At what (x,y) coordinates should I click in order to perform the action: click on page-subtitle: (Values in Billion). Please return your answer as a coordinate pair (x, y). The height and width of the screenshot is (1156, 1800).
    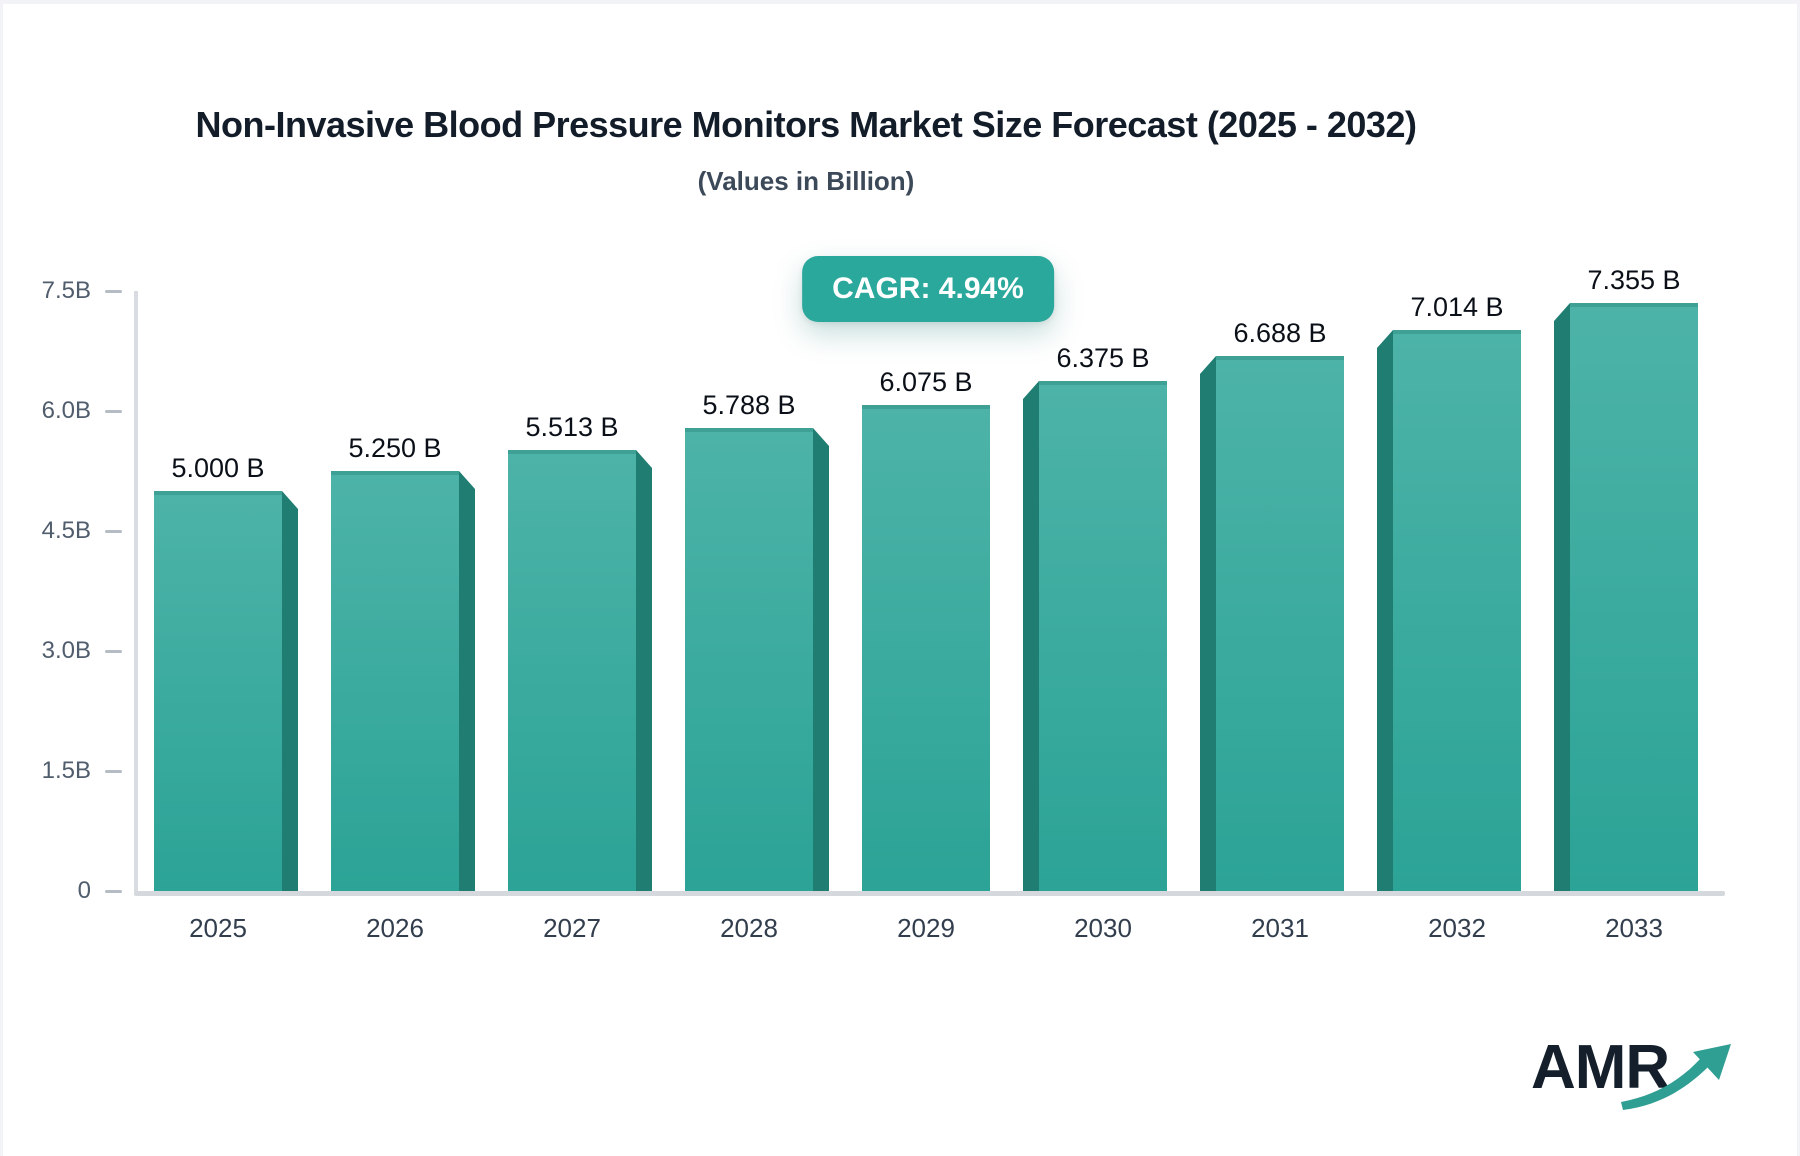
    Looking at the image, I should click on (806, 181).